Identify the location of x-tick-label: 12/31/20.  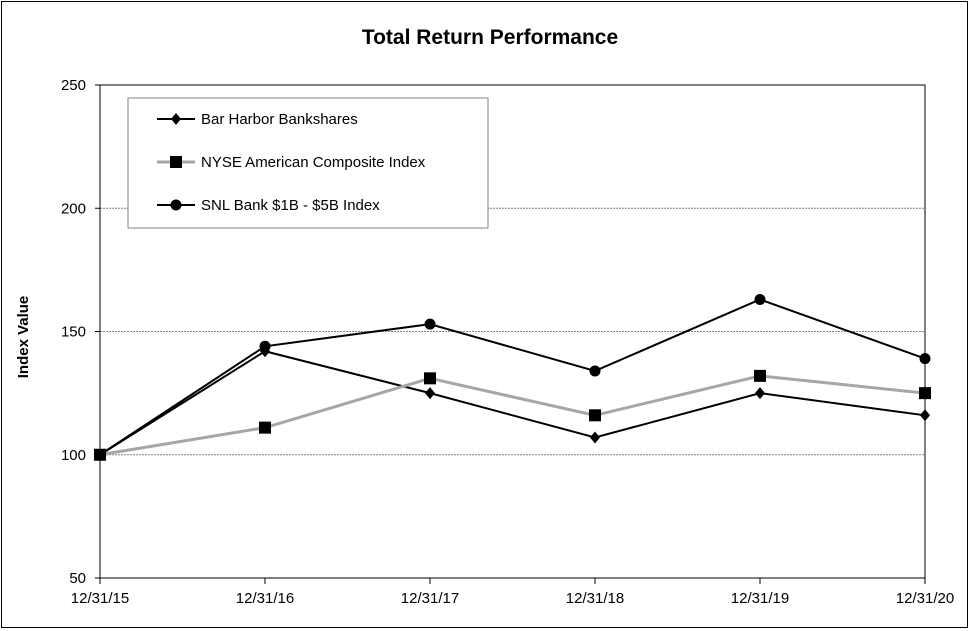
(925, 598).